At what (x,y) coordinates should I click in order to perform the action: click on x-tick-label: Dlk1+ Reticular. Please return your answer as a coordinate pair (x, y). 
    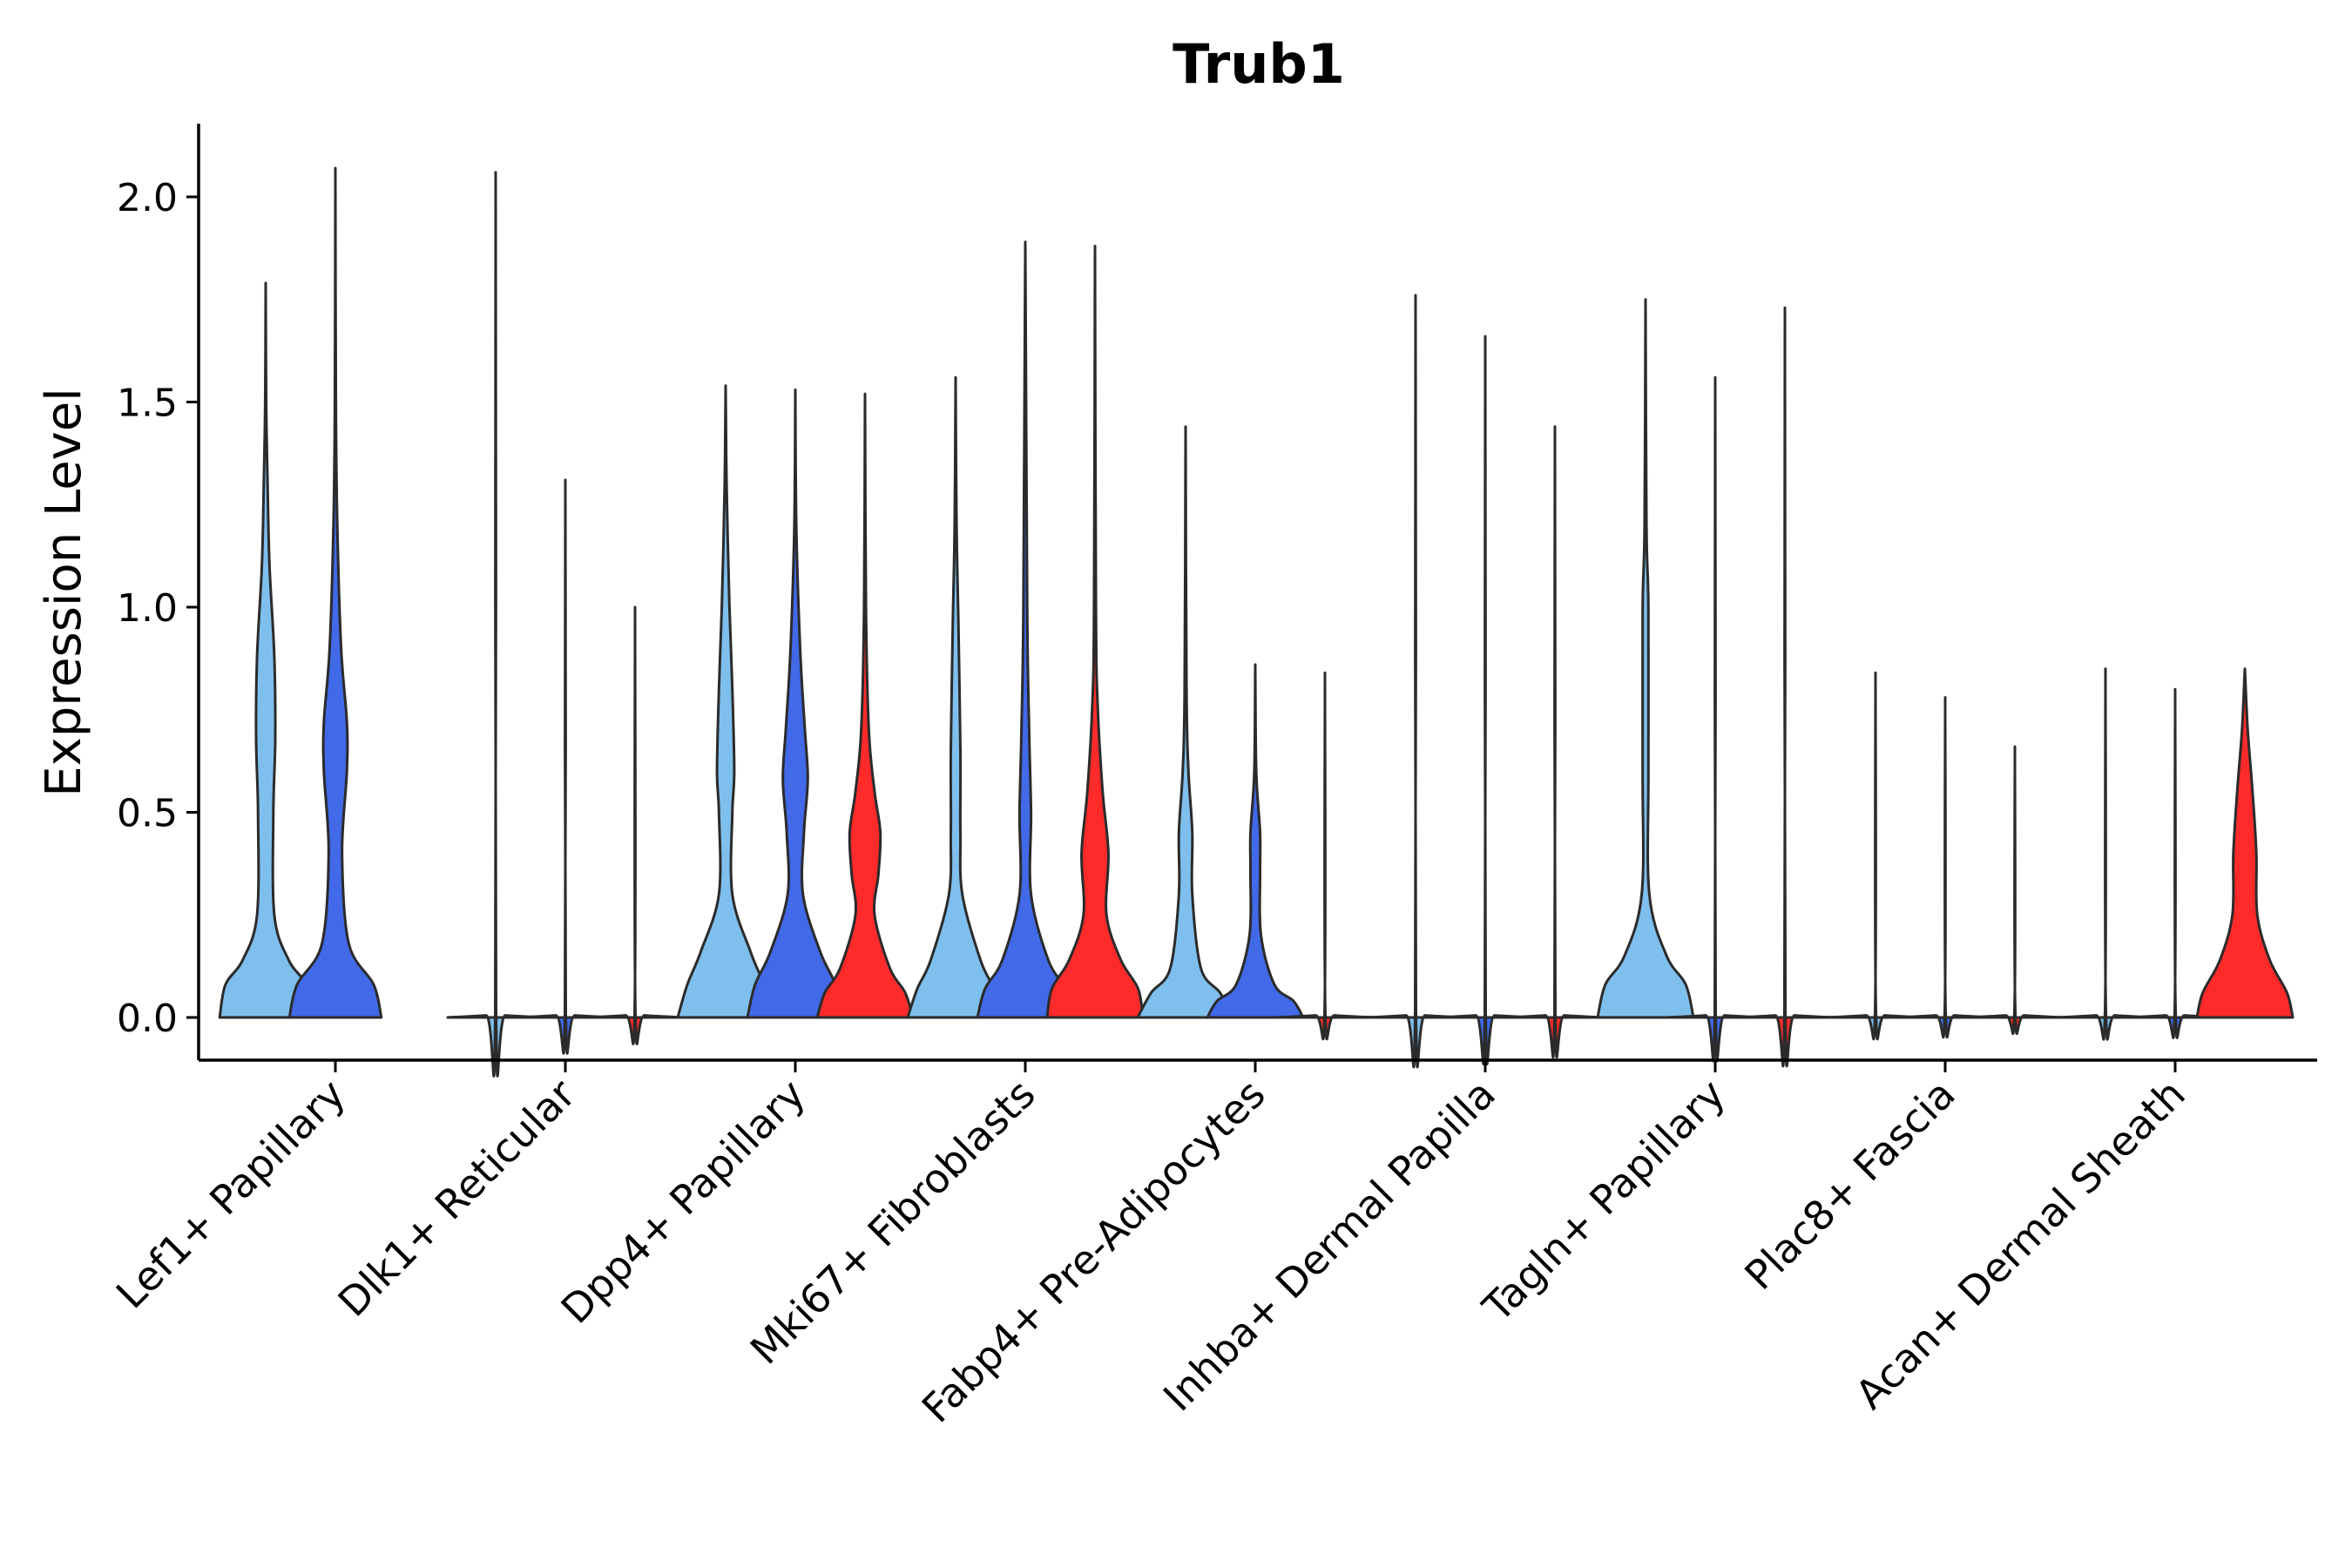
    Looking at the image, I should click on (457, 1198).